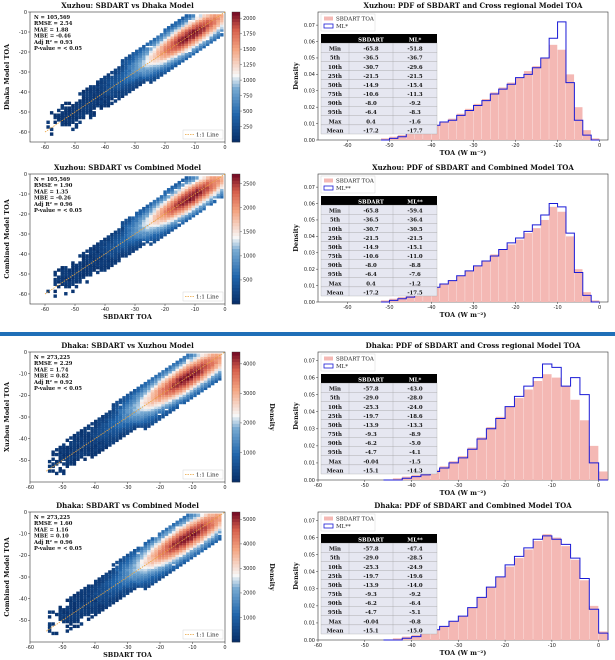 Image resolution: width=615 pixels, height=660 pixels. I want to click on pdf-xtick: -50, so click(389, 146).